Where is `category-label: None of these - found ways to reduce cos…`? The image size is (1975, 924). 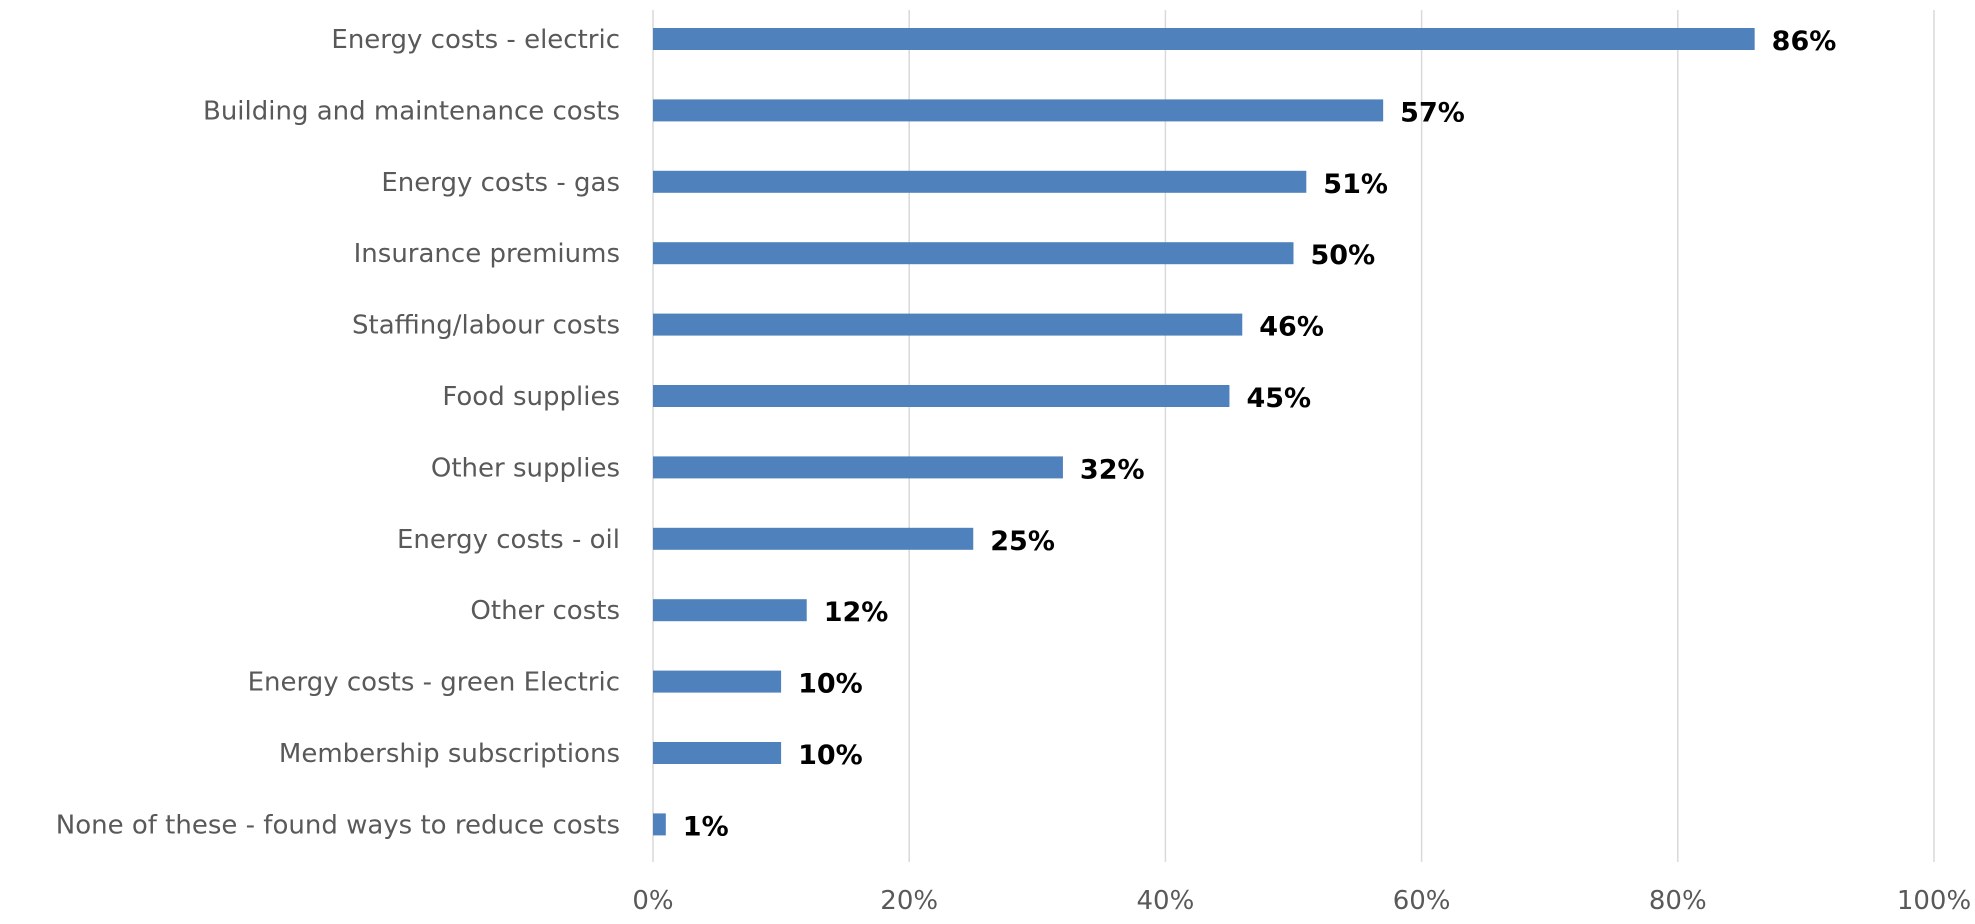
category-label: None of these - found ways to reduce cos… is located at coordinates (338, 825).